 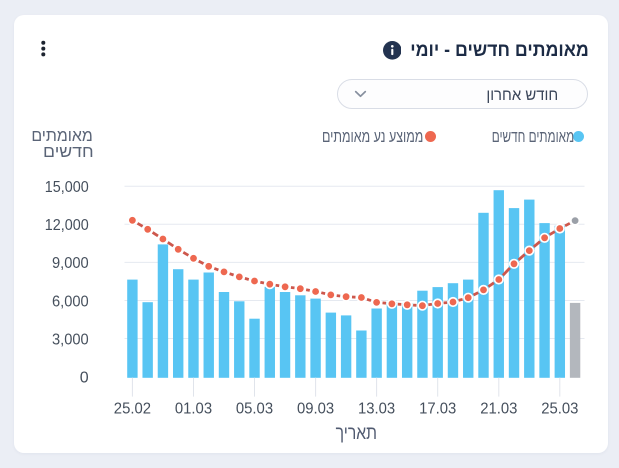 I want to click on svg-text: 13.03, so click(x=376, y=408).